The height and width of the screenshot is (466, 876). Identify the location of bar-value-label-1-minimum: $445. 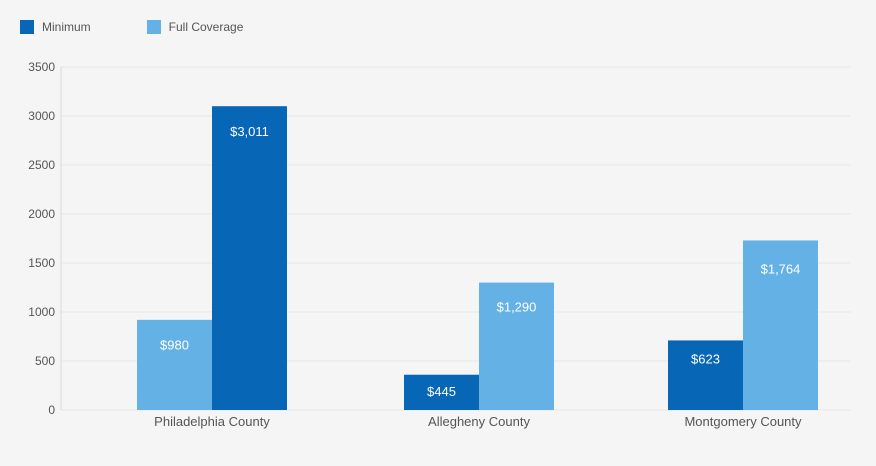
(441, 391).